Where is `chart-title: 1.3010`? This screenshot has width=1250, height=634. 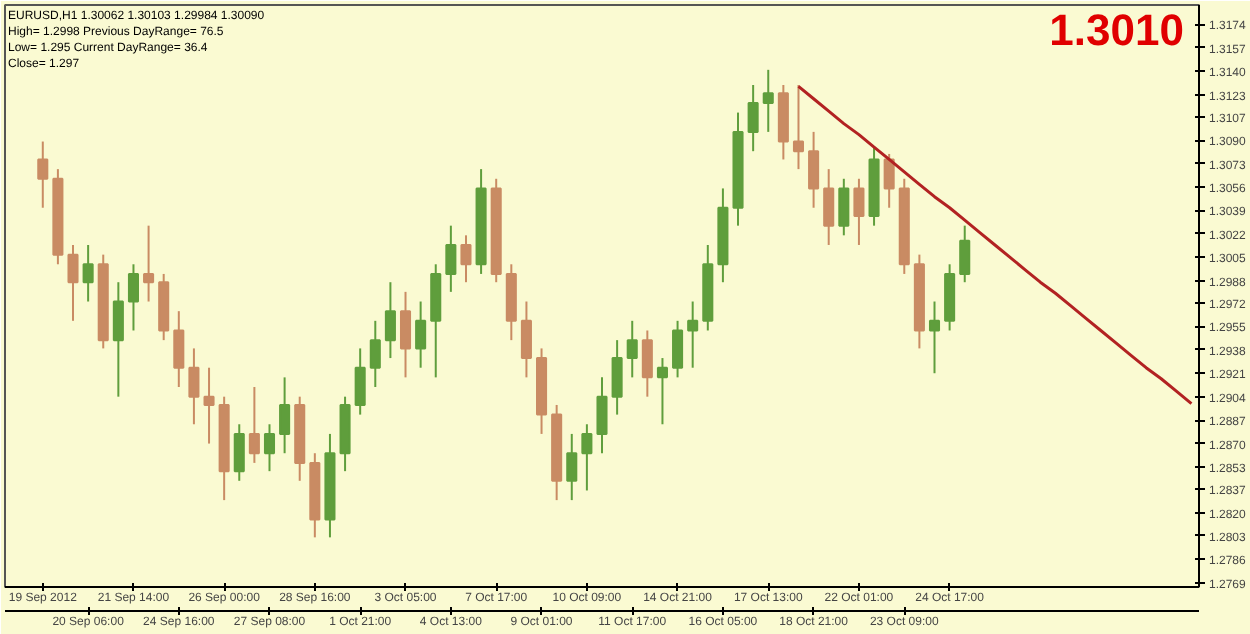 chart-title: 1.3010 is located at coordinates (1116, 30).